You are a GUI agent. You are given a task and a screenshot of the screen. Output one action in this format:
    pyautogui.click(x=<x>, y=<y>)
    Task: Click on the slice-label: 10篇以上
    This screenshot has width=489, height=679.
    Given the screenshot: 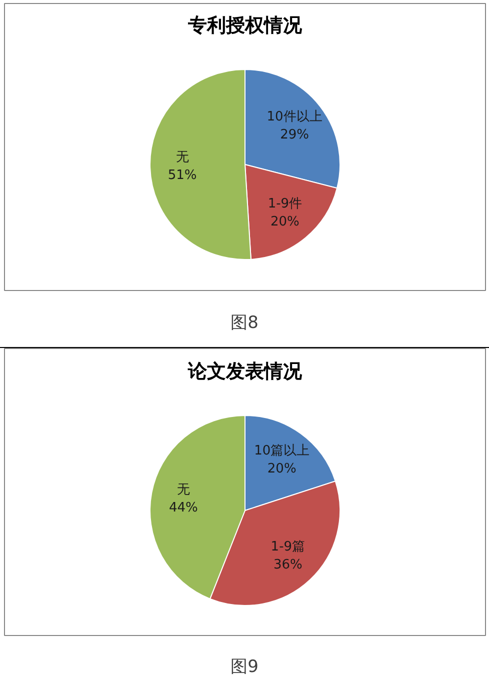 What is the action you would take?
    pyautogui.click(x=282, y=450)
    